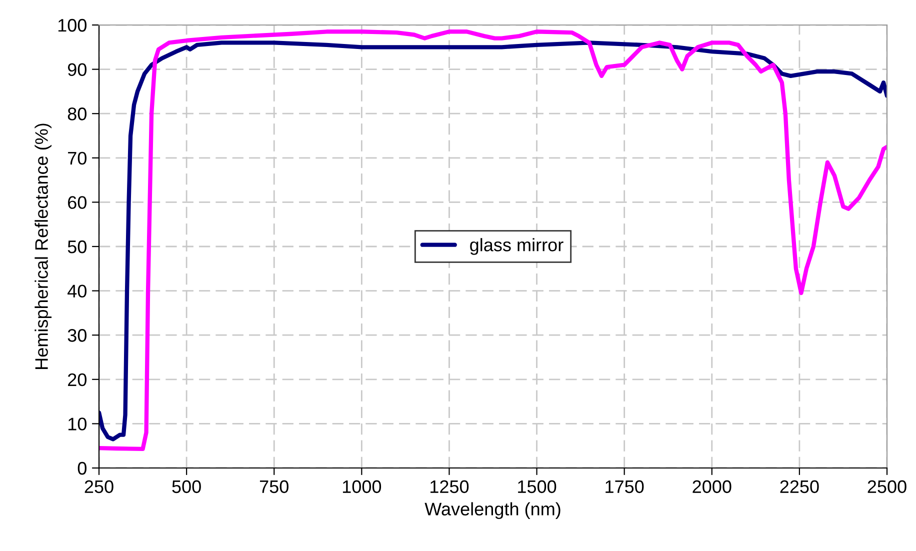 The width and height of the screenshot is (916, 551). Describe the element at coordinates (77, 158) in the screenshot. I see `y-tick-label: 70` at that location.